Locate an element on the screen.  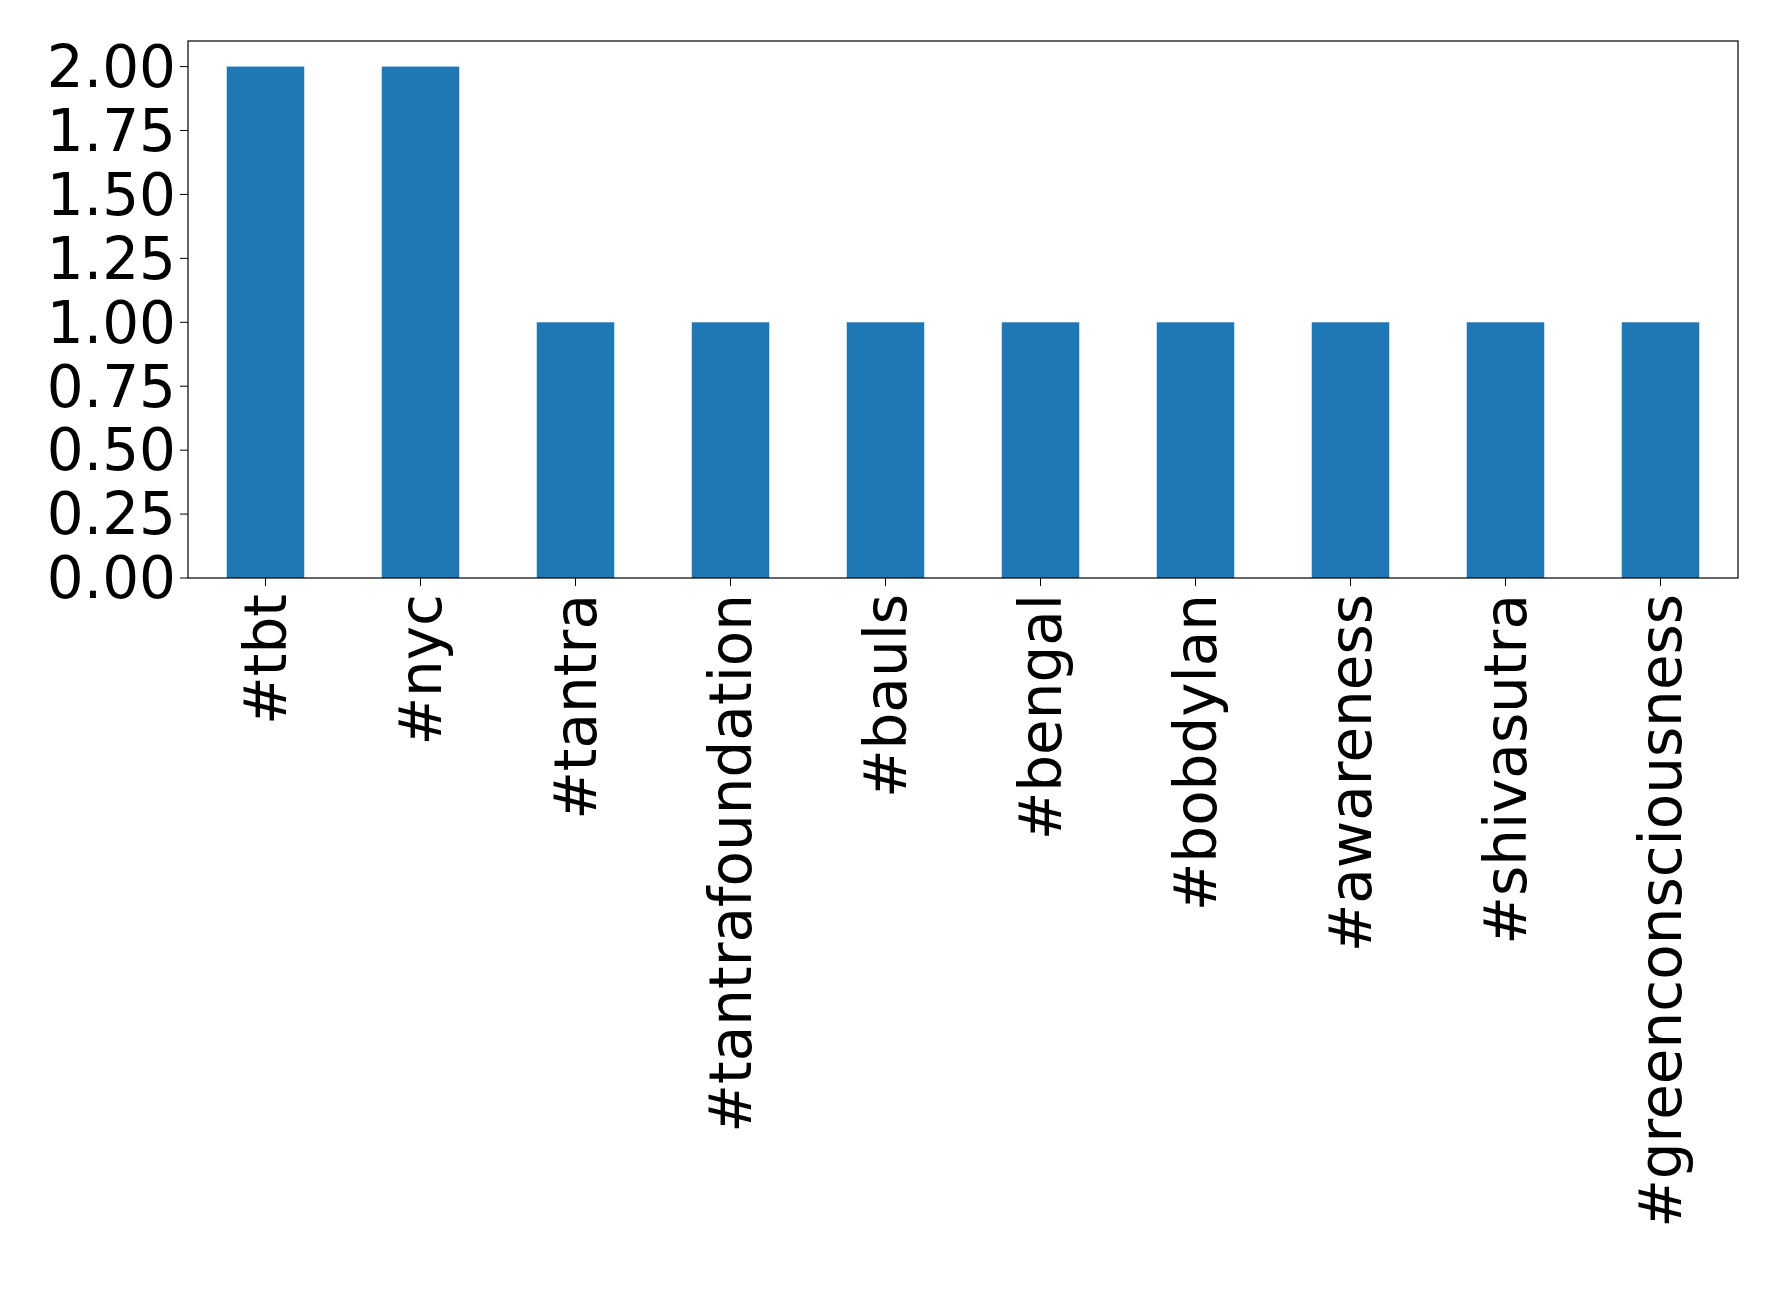
x-tick-label: #bauls is located at coordinates (885, 696).